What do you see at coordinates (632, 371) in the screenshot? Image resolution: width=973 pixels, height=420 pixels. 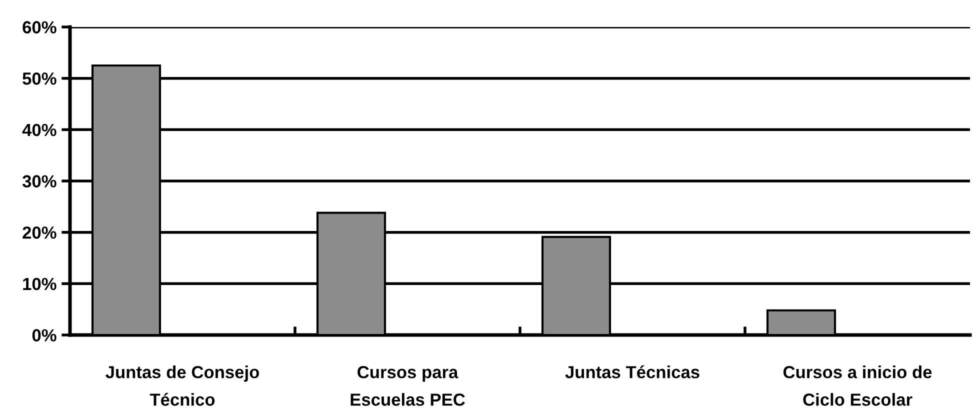 I see `x-tick-label: Juntas Técnicas` at bounding box center [632, 371].